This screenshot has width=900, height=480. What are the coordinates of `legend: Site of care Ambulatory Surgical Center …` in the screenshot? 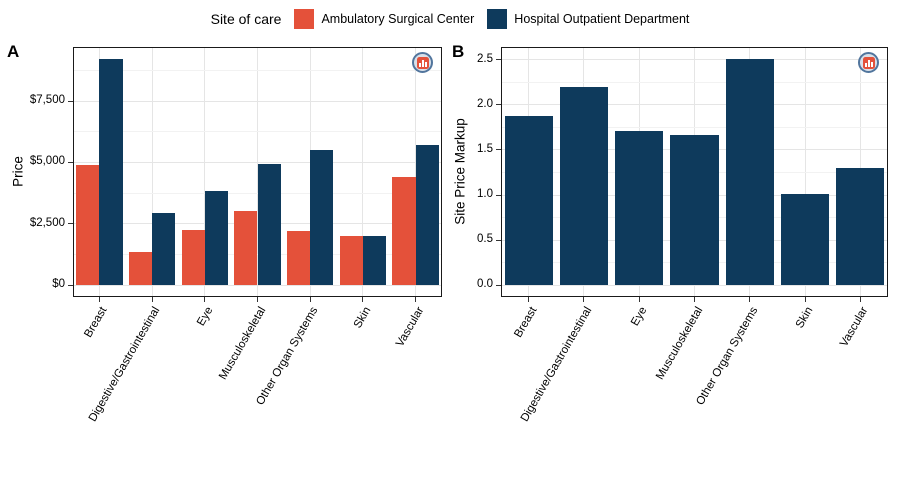 It's located at (450, 19).